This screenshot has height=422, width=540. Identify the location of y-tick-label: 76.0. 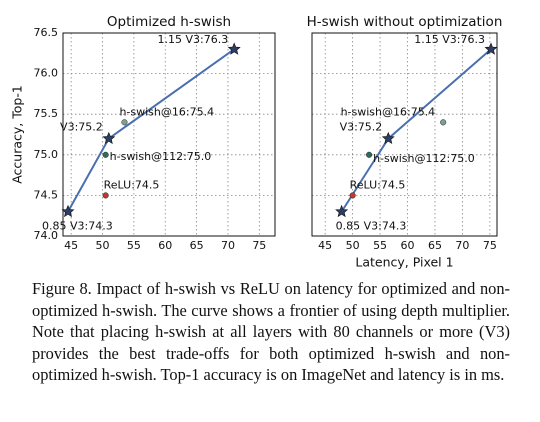
(46, 73).